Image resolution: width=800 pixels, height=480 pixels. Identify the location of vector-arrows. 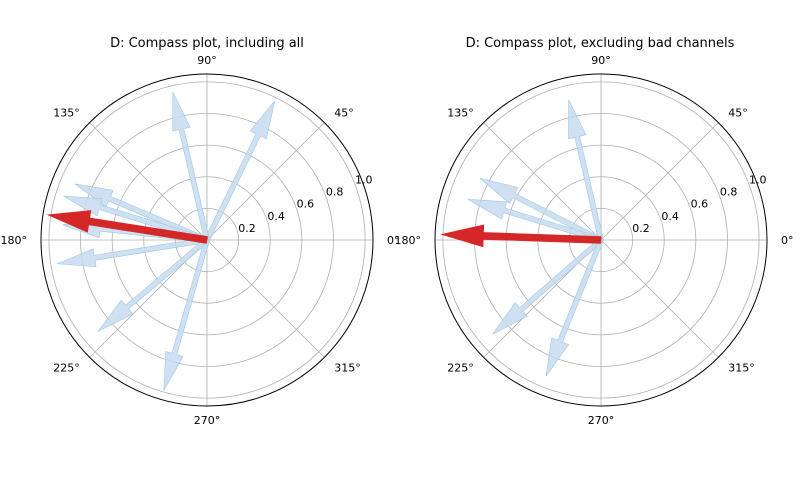
(522, 238).